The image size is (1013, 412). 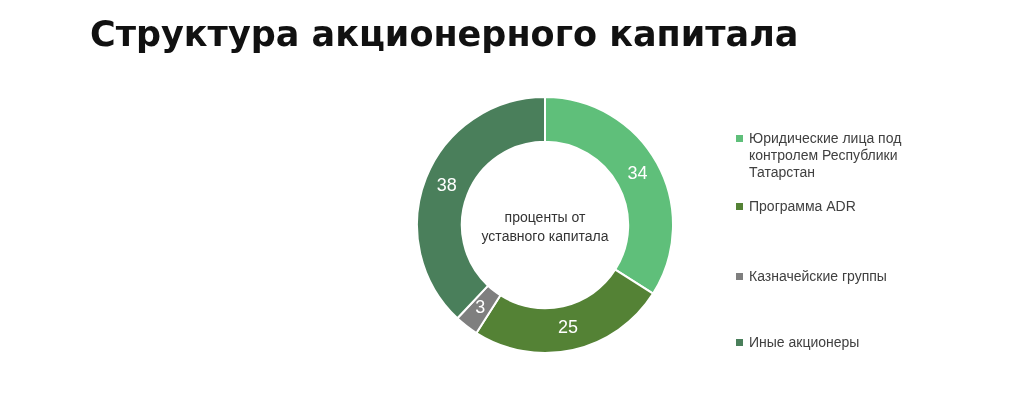 I want to click on text: проценты от уставного капитала, so click(x=545, y=227).